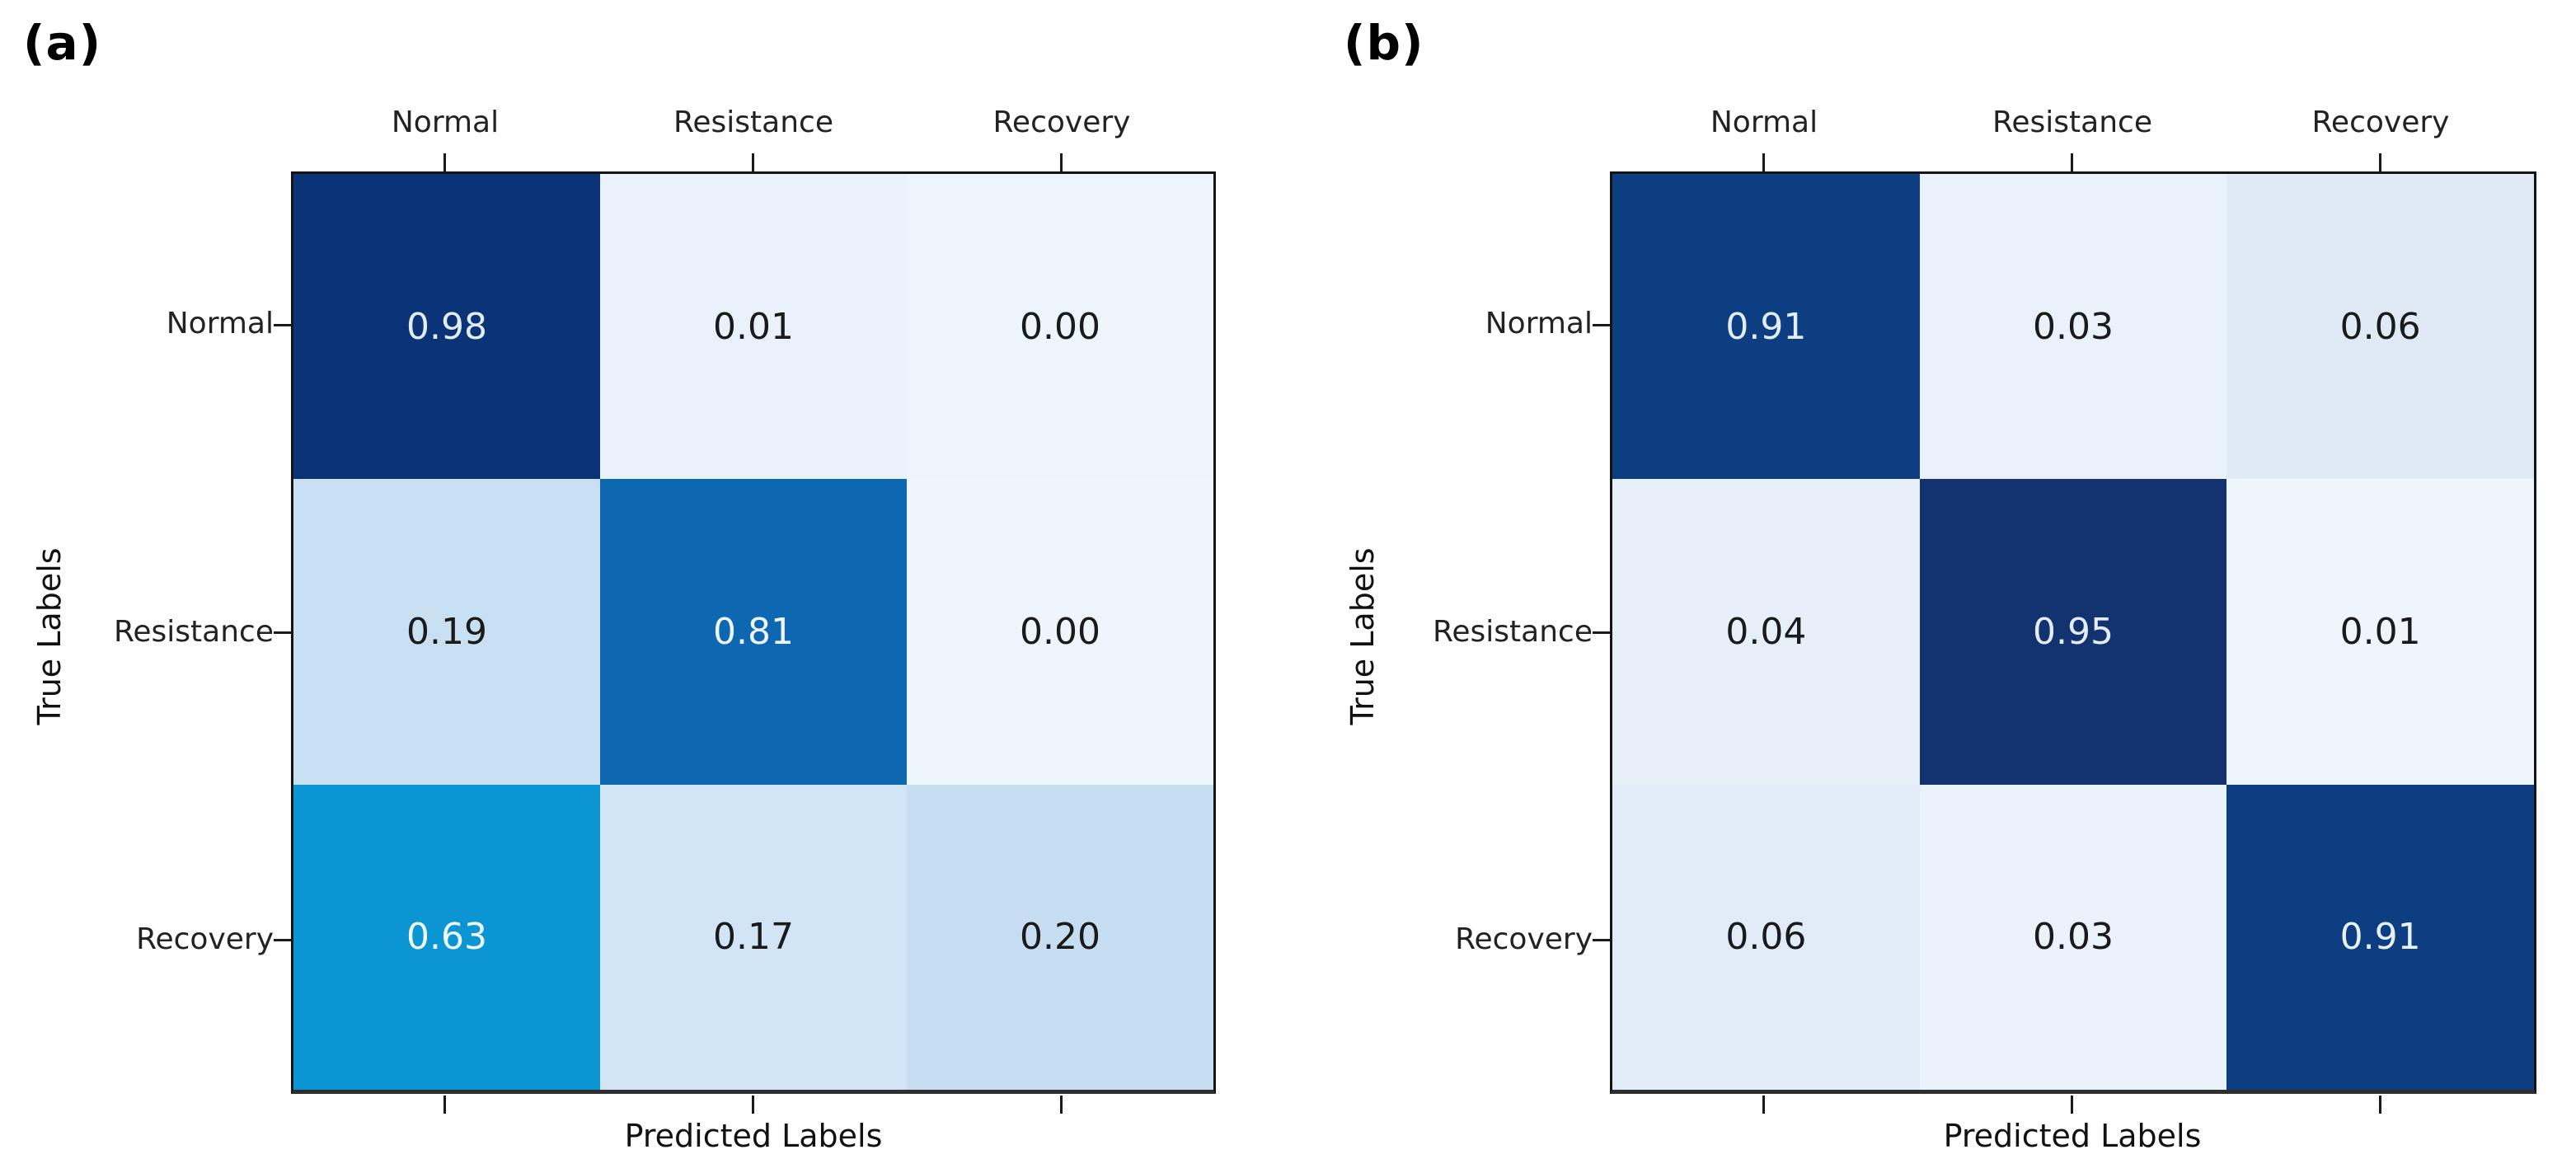 The width and height of the screenshot is (2576, 1173). Describe the element at coordinates (194, 632) in the screenshot. I see `panel-a-row-label-resistance: Resistance` at that location.